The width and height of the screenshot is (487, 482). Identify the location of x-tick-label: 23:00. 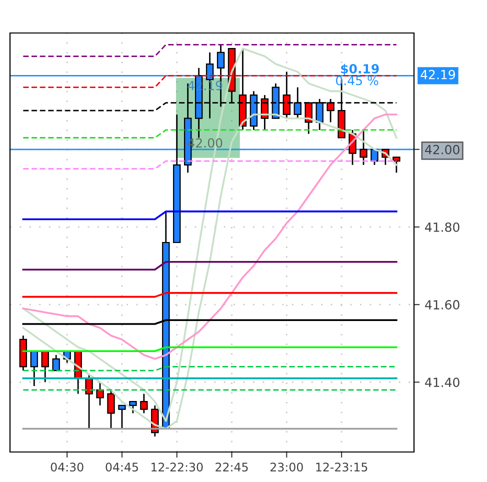
(286, 467).